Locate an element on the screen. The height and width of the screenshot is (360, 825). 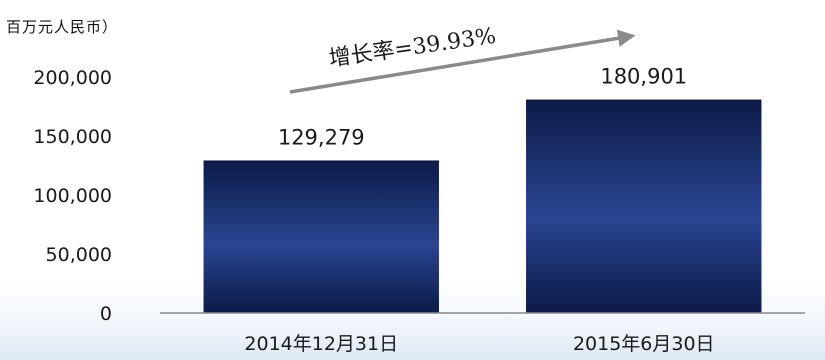
bar-value-label: 129,279 is located at coordinates (321, 137).